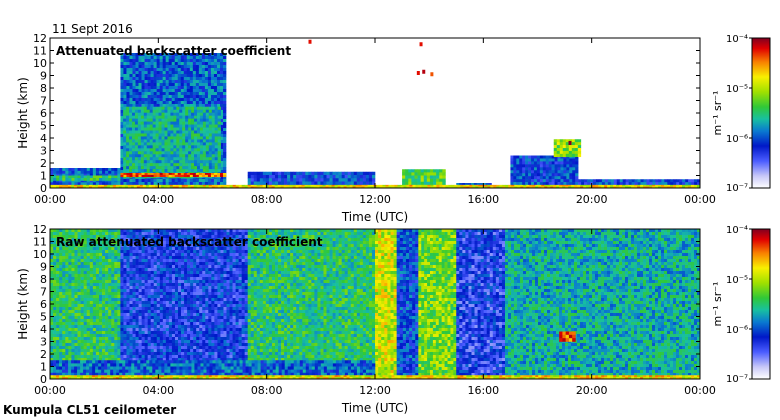 The width and height of the screenshot is (780, 420). I want to click on colorbar-ticks: 10⁻⁴10⁻⁵10⁻⁶10⁻⁷, so click(739, 114).